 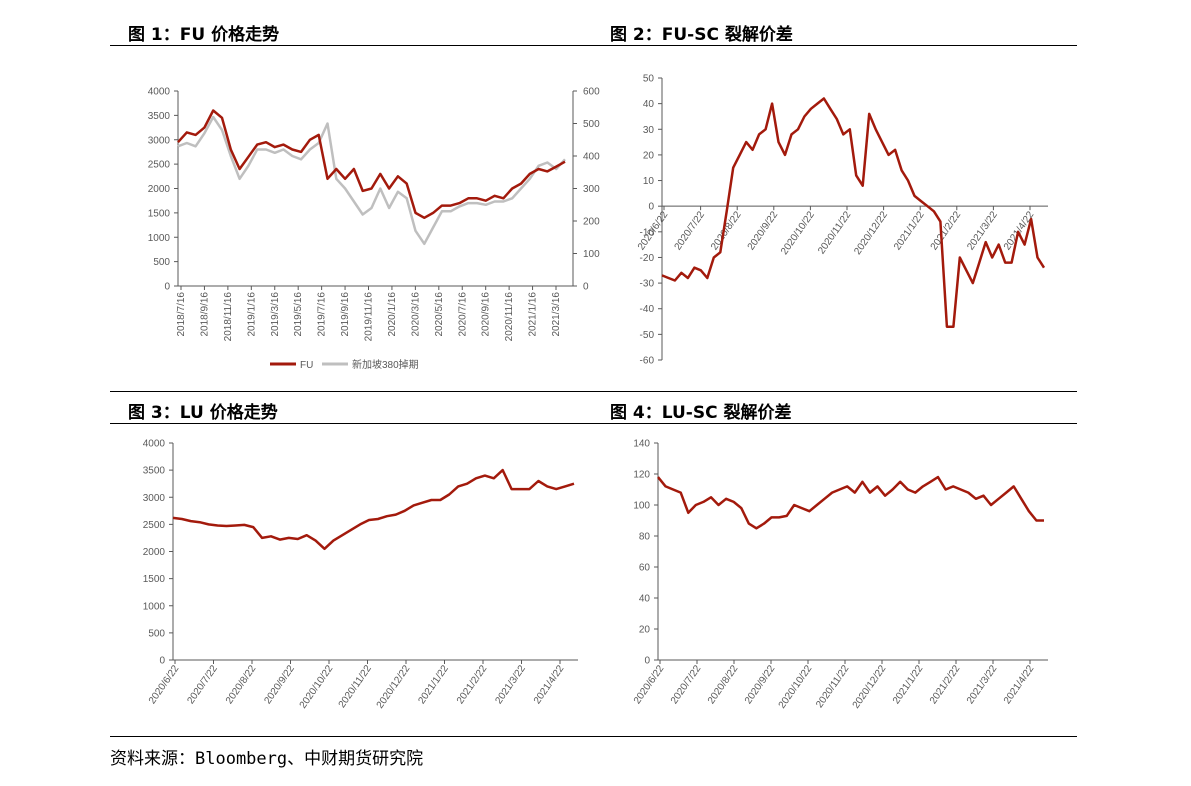 What do you see at coordinates (204, 35) in the screenshot?
I see `chart-1-title: 图 1：FU 价格走势` at bounding box center [204, 35].